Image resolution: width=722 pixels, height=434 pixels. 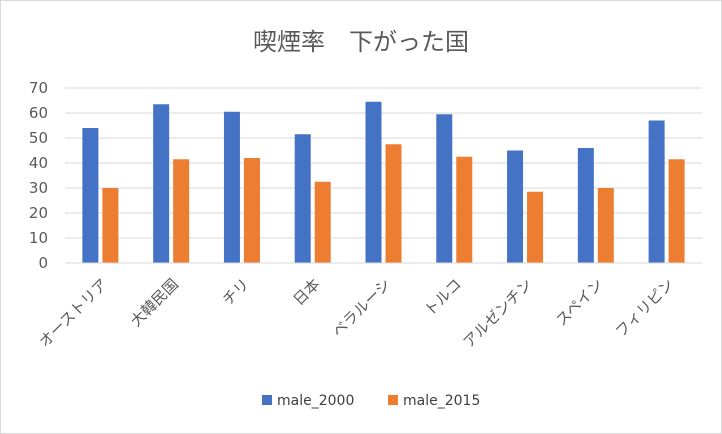 I want to click on x-tick-label: ベラルーシ, so click(x=362, y=308).